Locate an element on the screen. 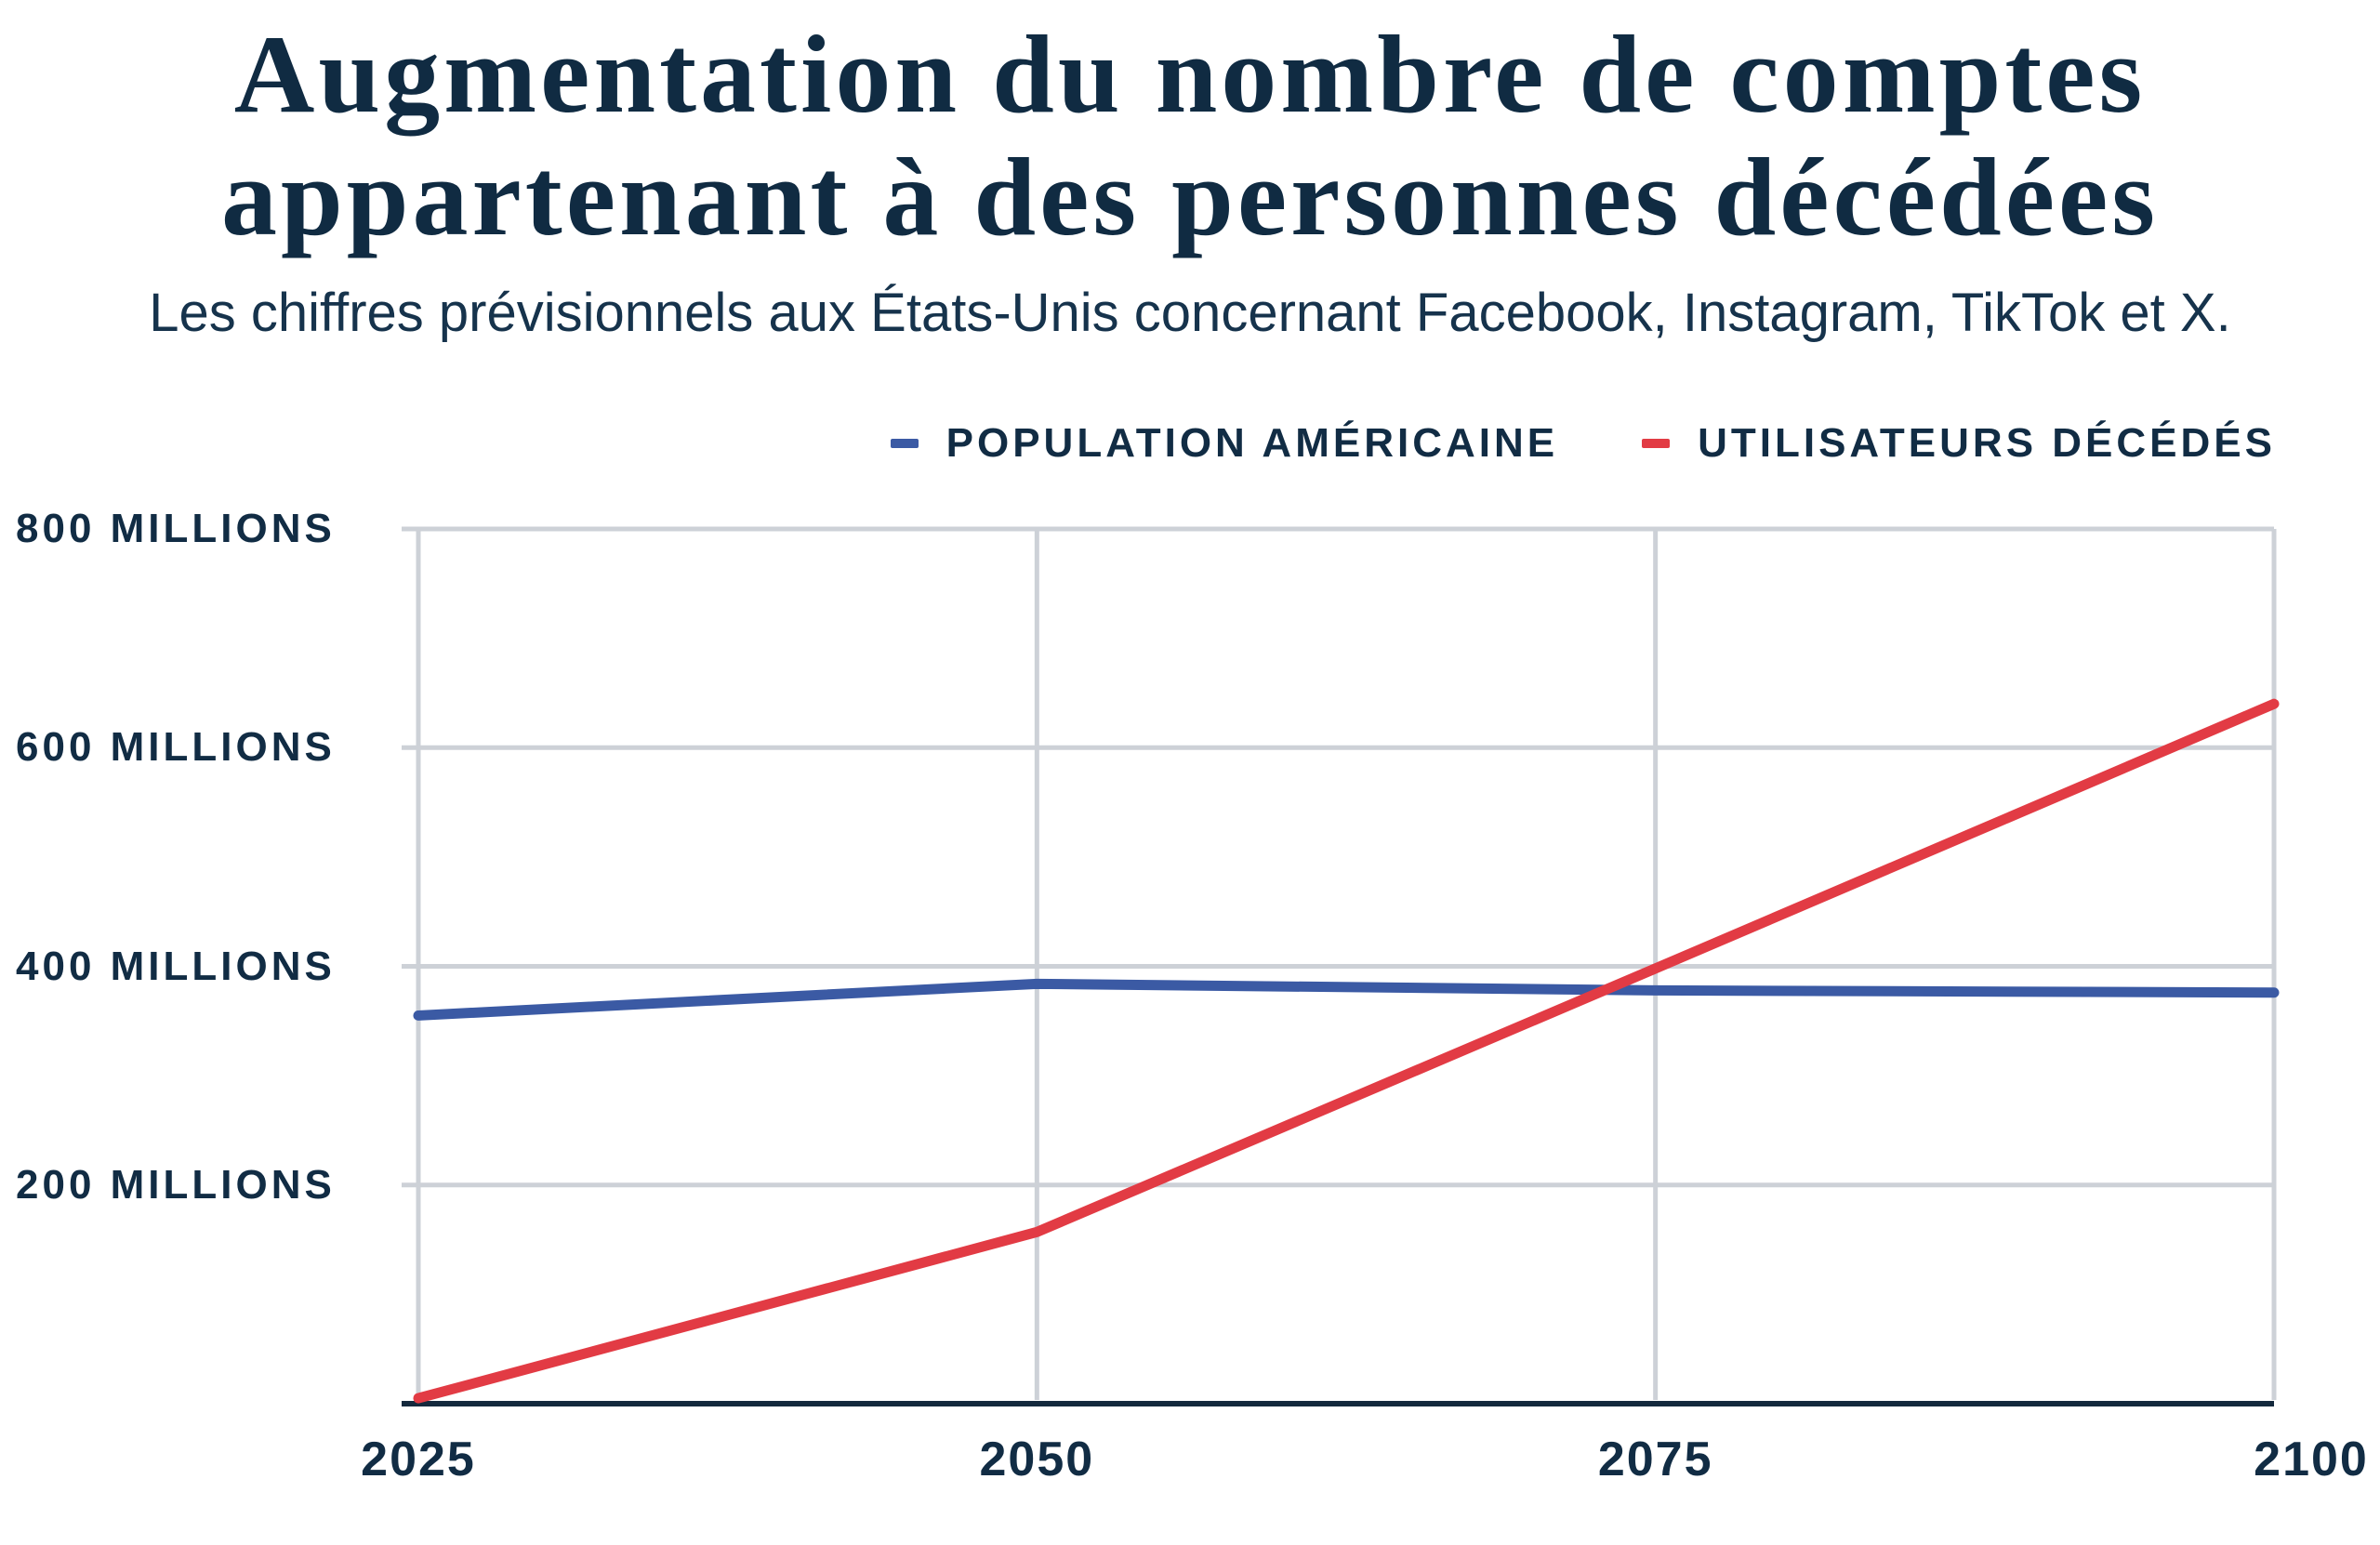 The width and height of the screenshot is (2380, 1545). legend-label-deceased: UTILISATEURS DÉCÉDÉS is located at coordinates (1987, 443).